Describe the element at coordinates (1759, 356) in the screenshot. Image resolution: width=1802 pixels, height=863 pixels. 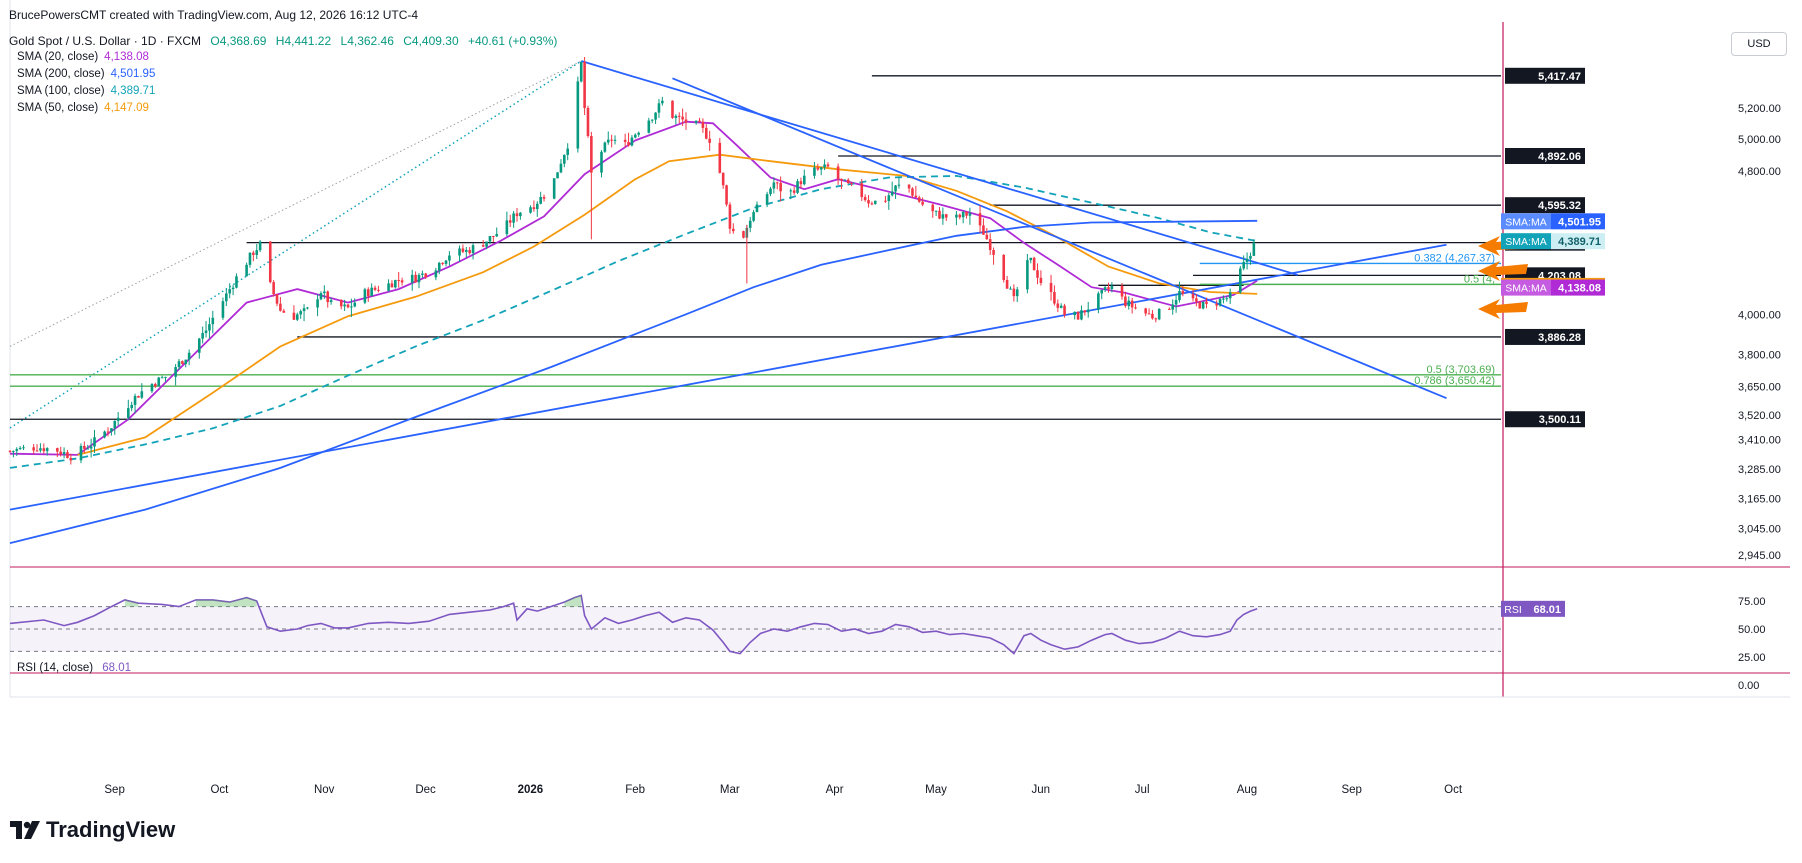
I see `price-tick-label: 3,800.00` at that location.